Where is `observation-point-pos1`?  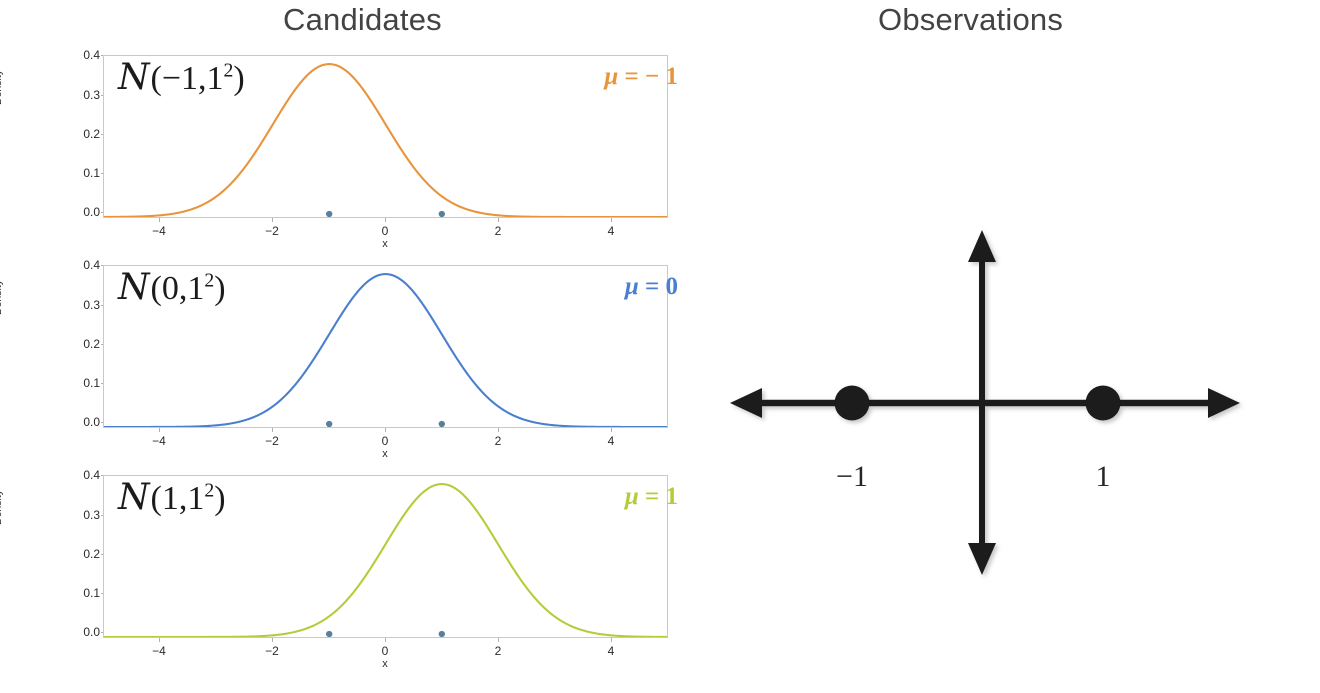 observation-point-pos1 is located at coordinates (1103, 403).